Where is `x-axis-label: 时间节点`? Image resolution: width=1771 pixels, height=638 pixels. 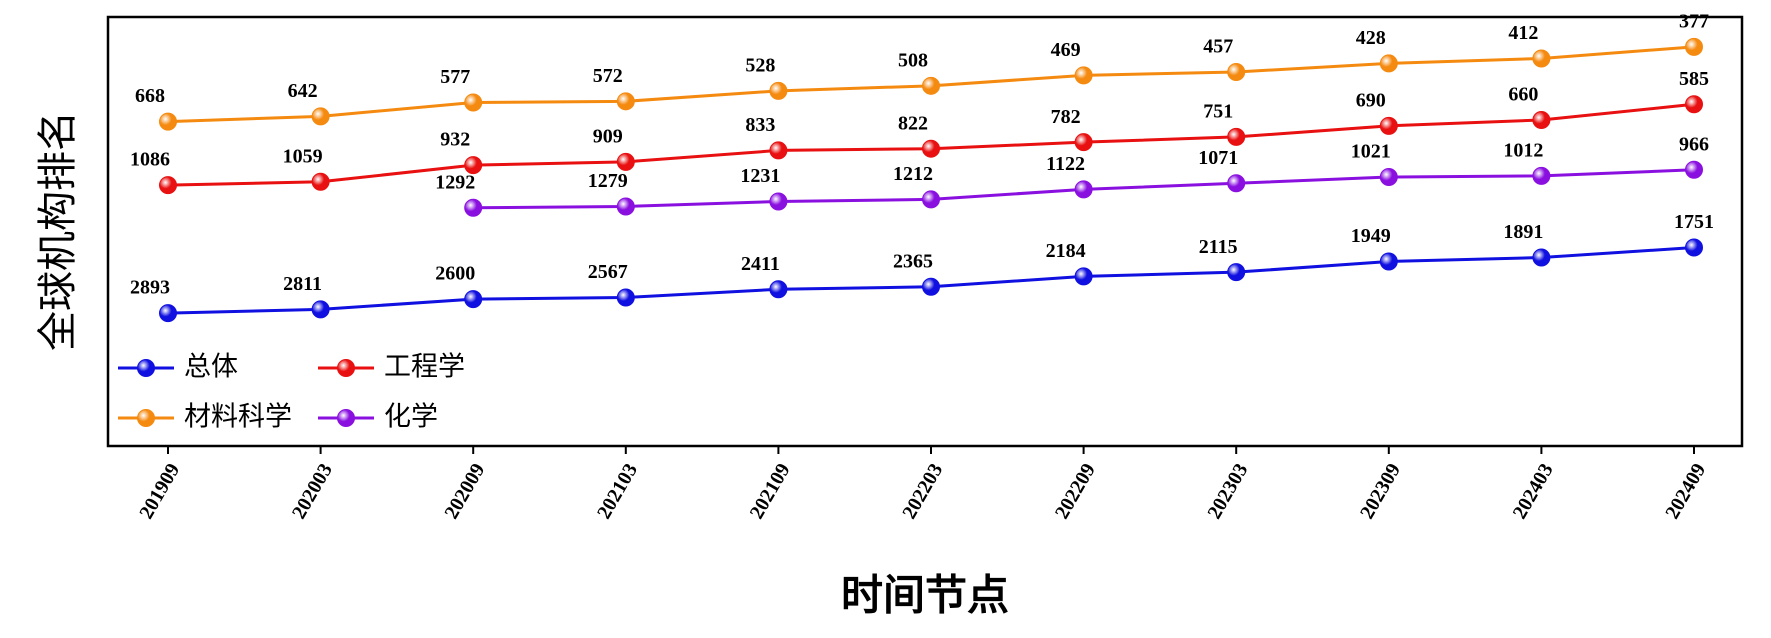 x-axis-label: 时间节点 is located at coordinates (925, 595).